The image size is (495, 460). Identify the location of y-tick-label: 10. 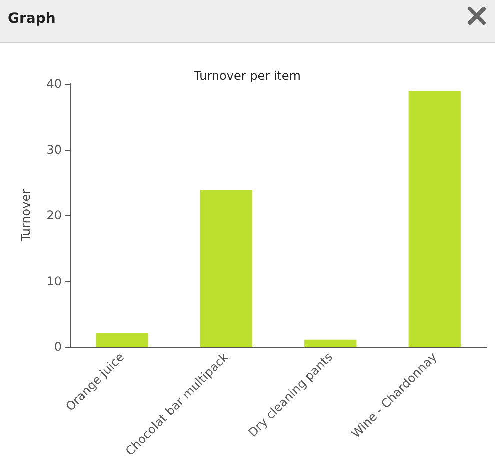
(54, 281).